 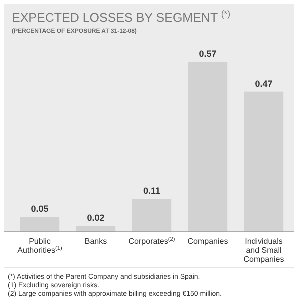 What do you see at coordinates (121, 17) in the screenshot?
I see `chart-title: EXPECTED LOSSES BY SEGMENT $^{(*)}$` at bounding box center [121, 17].